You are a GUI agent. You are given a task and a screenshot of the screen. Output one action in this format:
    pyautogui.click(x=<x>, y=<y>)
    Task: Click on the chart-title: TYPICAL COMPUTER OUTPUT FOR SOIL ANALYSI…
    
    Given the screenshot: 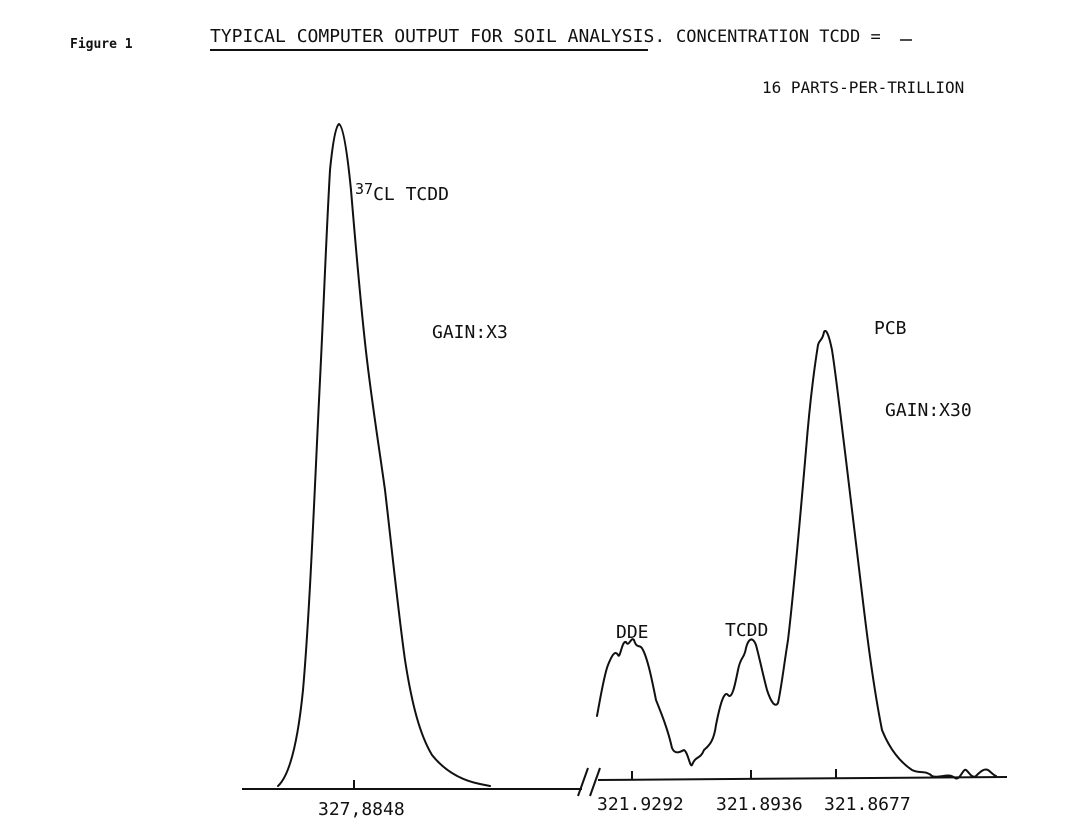 What is the action you would take?
    pyautogui.click(x=437, y=36)
    